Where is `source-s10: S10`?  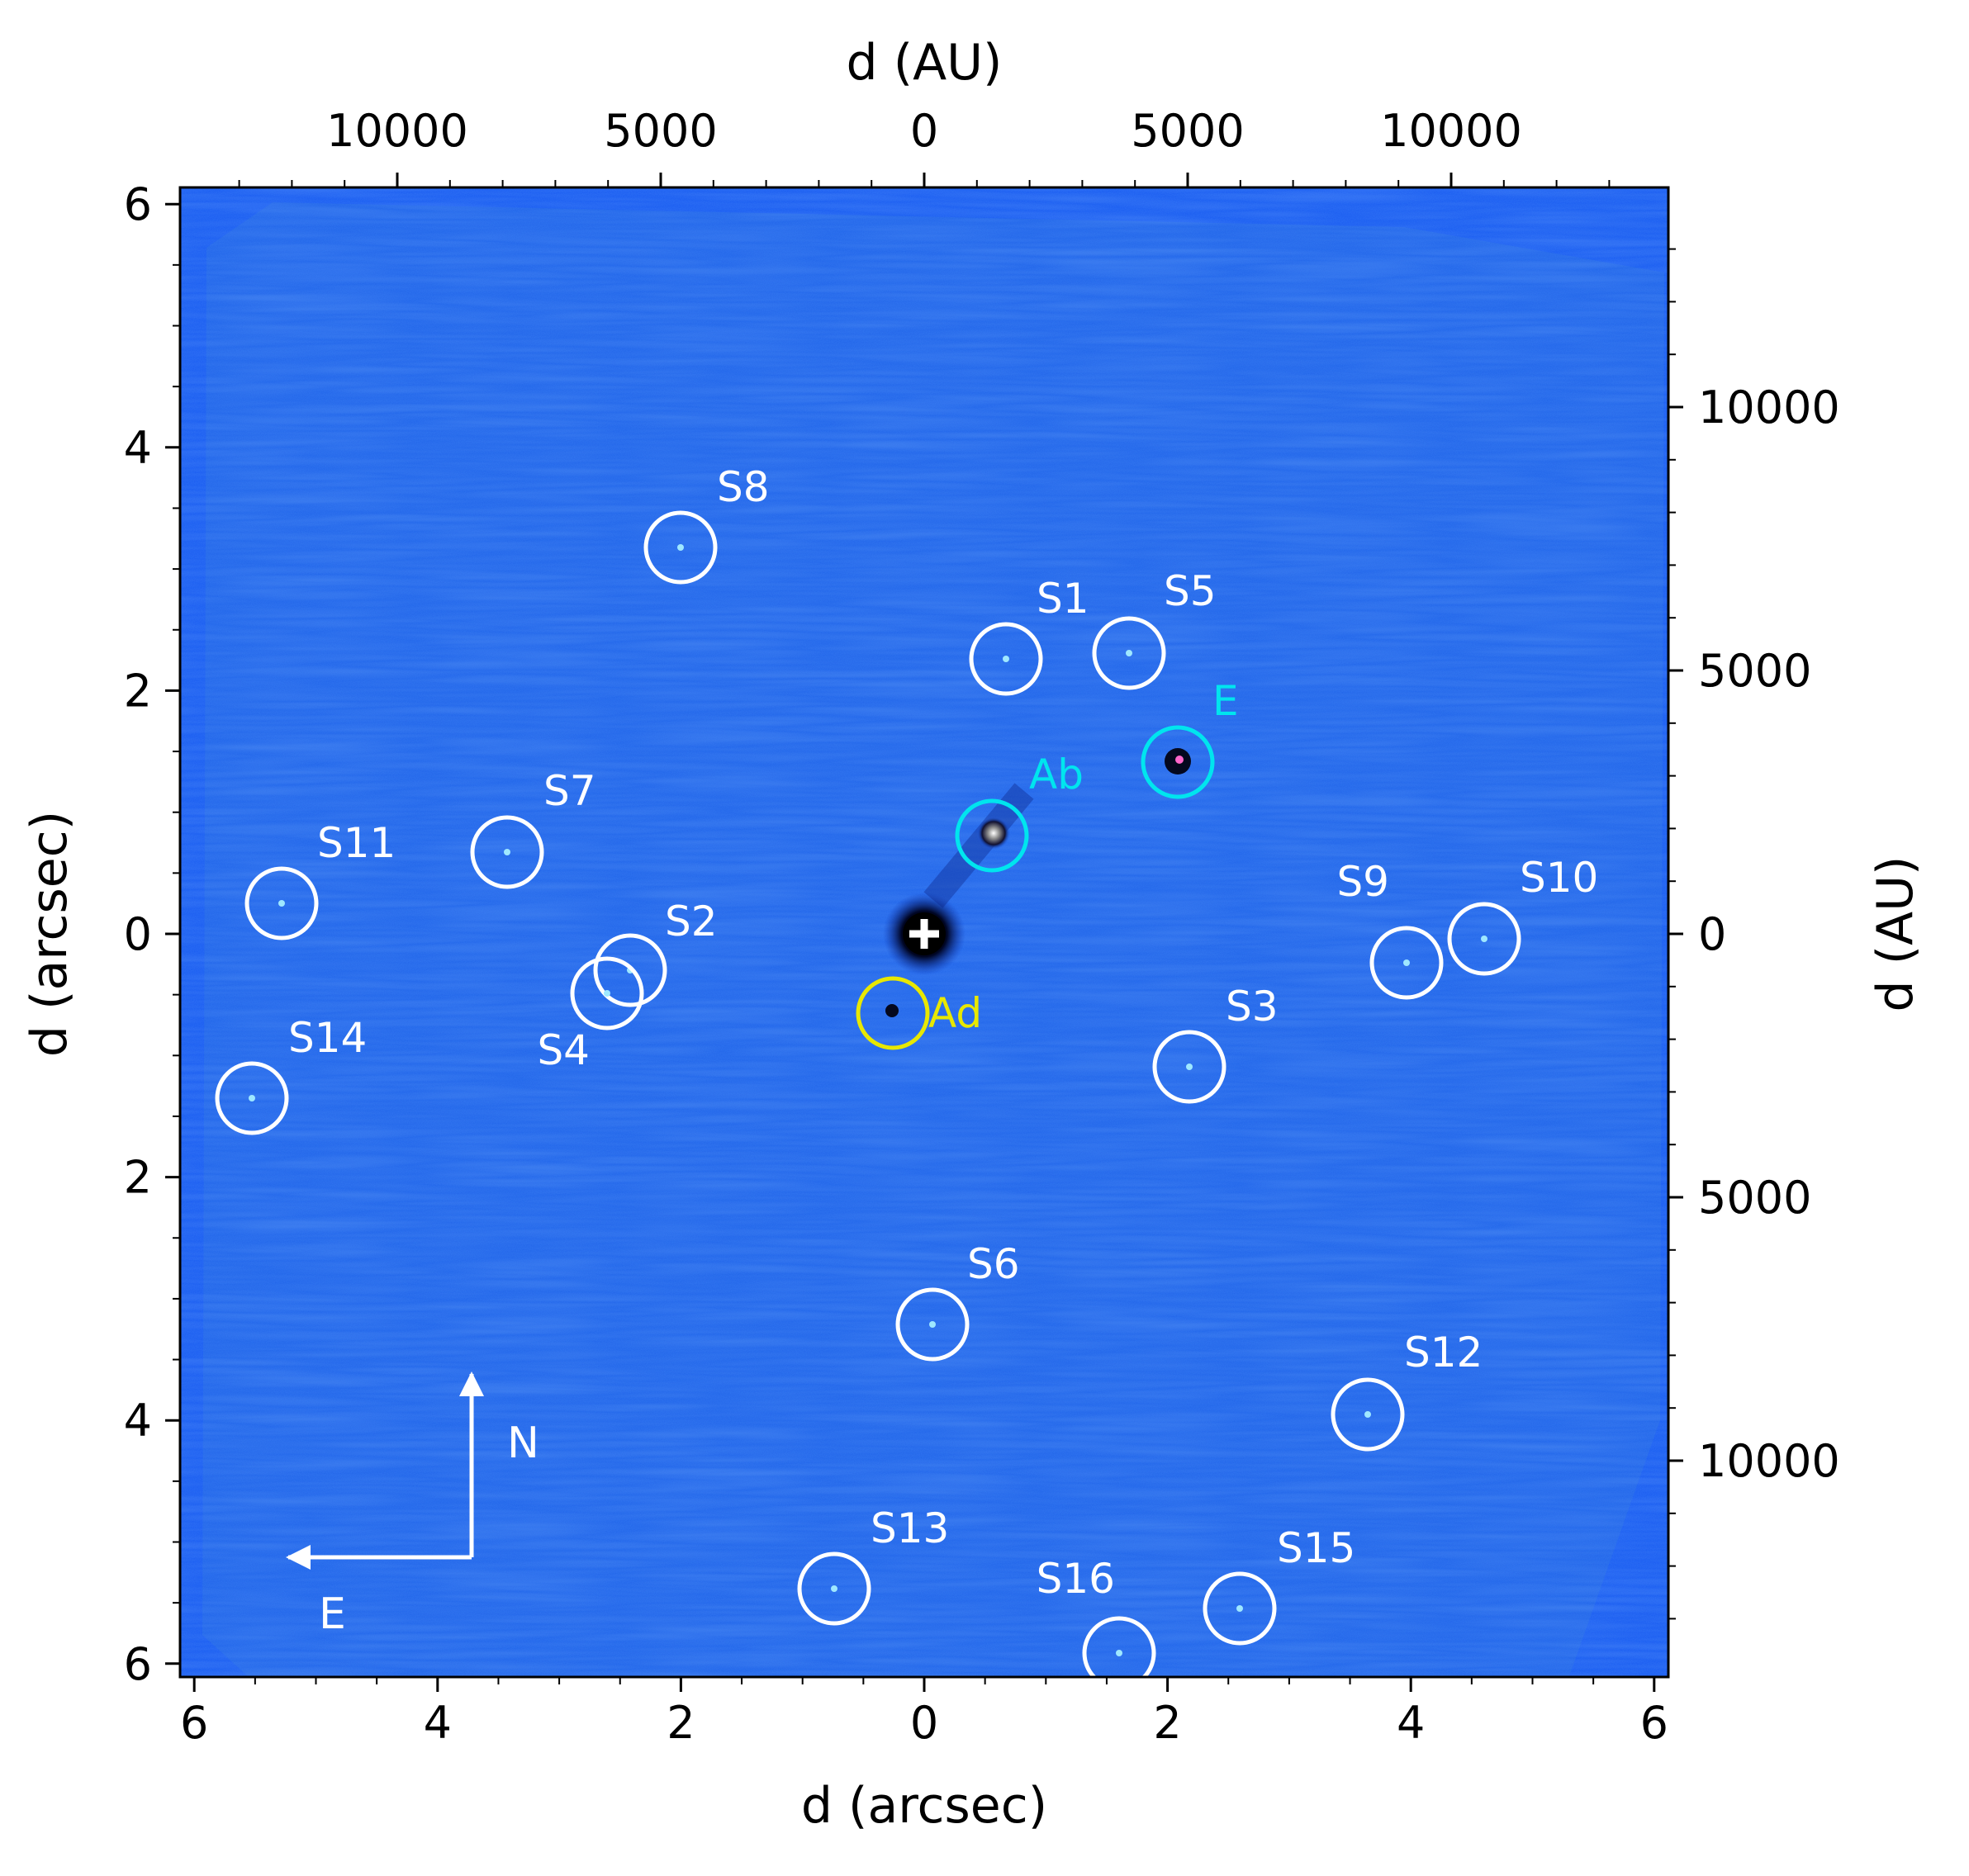 source-s10: S10 is located at coordinates (1522, 915).